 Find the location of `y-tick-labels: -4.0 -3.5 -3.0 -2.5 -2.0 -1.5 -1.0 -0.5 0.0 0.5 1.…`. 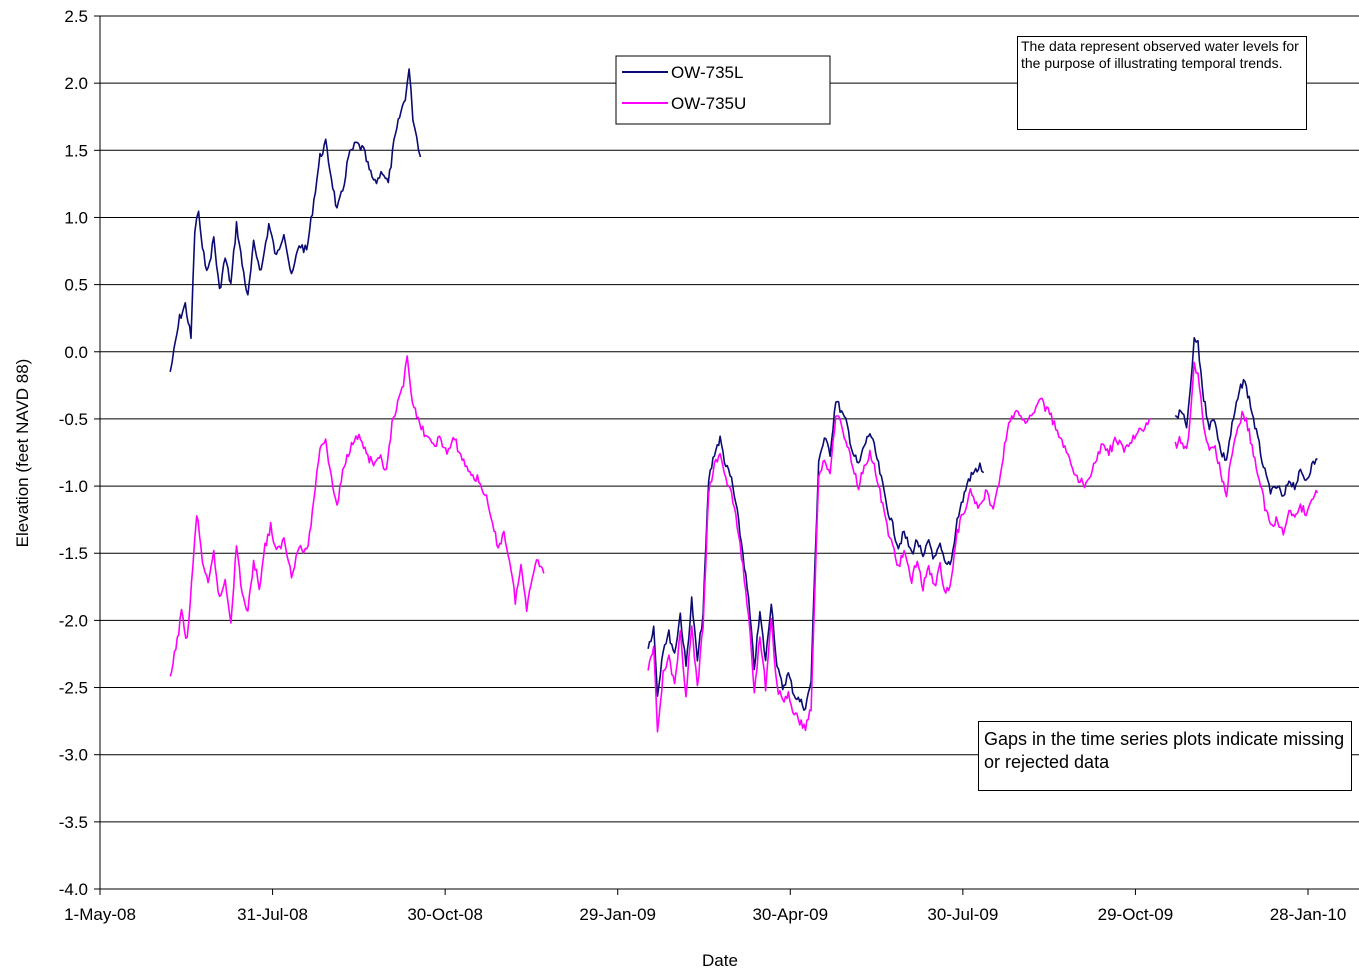

y-tick-labels: -4.0 -3.5 -3.0 -2.5 -2.0 -1.5 -1.0 -0.5 0.0 0.5 1.… is located at coordinates (73, 453).